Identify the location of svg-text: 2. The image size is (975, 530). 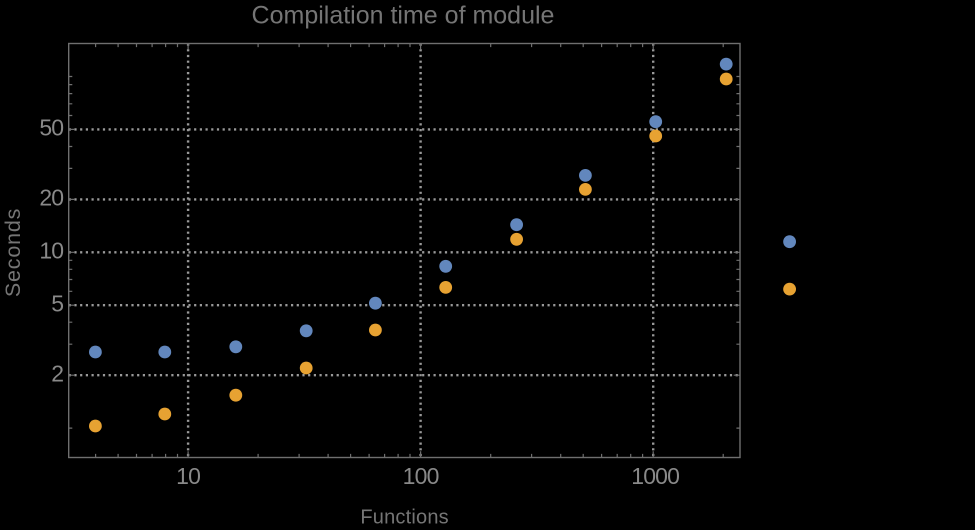
(57, 373).